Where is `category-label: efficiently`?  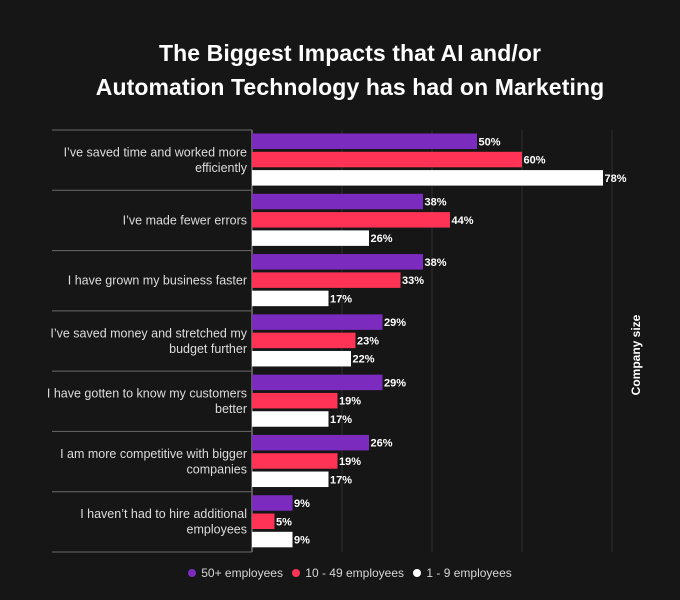 category-label: efficiently is located at coordinates (221, 168).